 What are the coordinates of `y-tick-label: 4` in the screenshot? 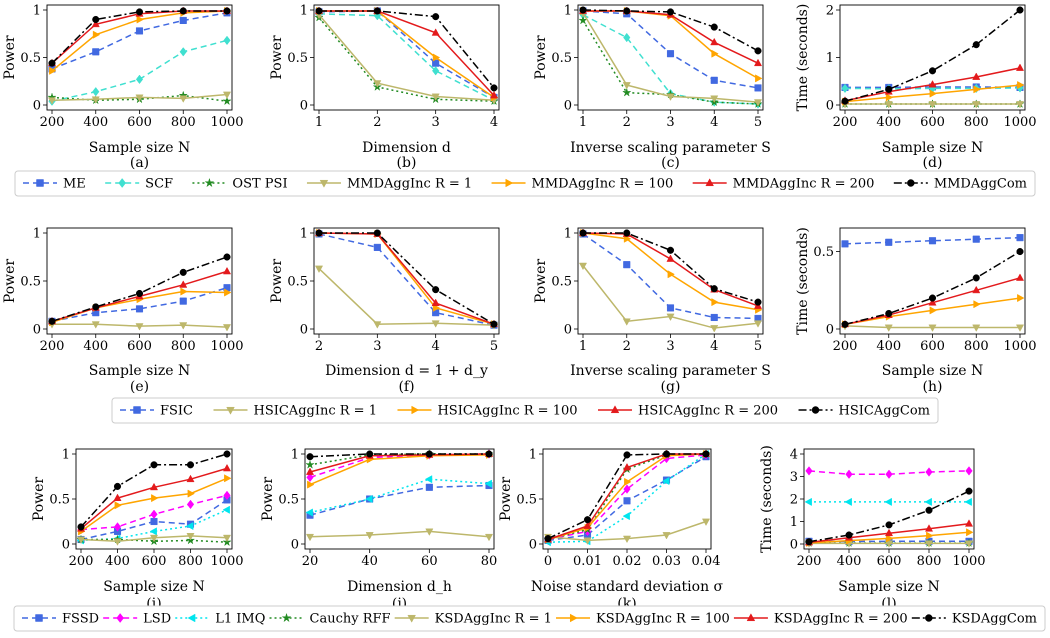 It's located at (794, 455).